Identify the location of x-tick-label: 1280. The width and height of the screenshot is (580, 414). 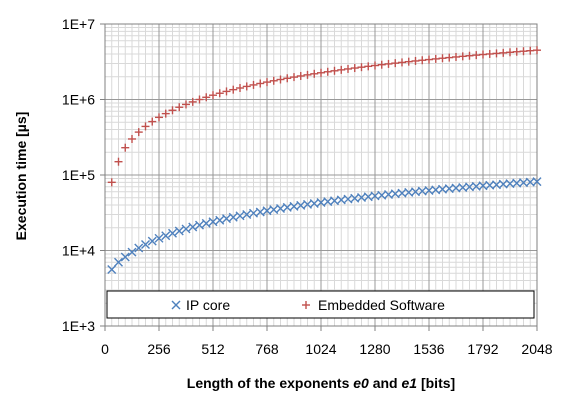
(374, 349).